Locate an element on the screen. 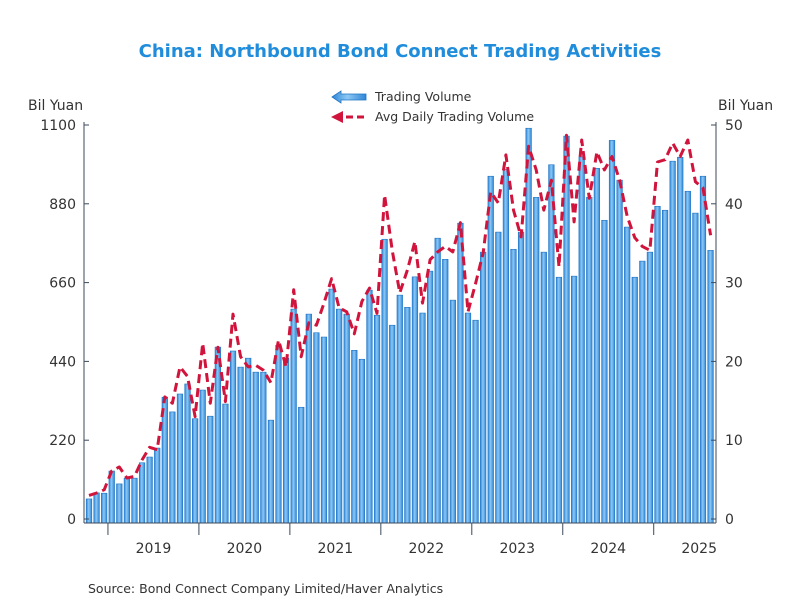 This screenshot has width=800, height=600. x-tick-label-year: 2020 is located at coordinates (245, 549).